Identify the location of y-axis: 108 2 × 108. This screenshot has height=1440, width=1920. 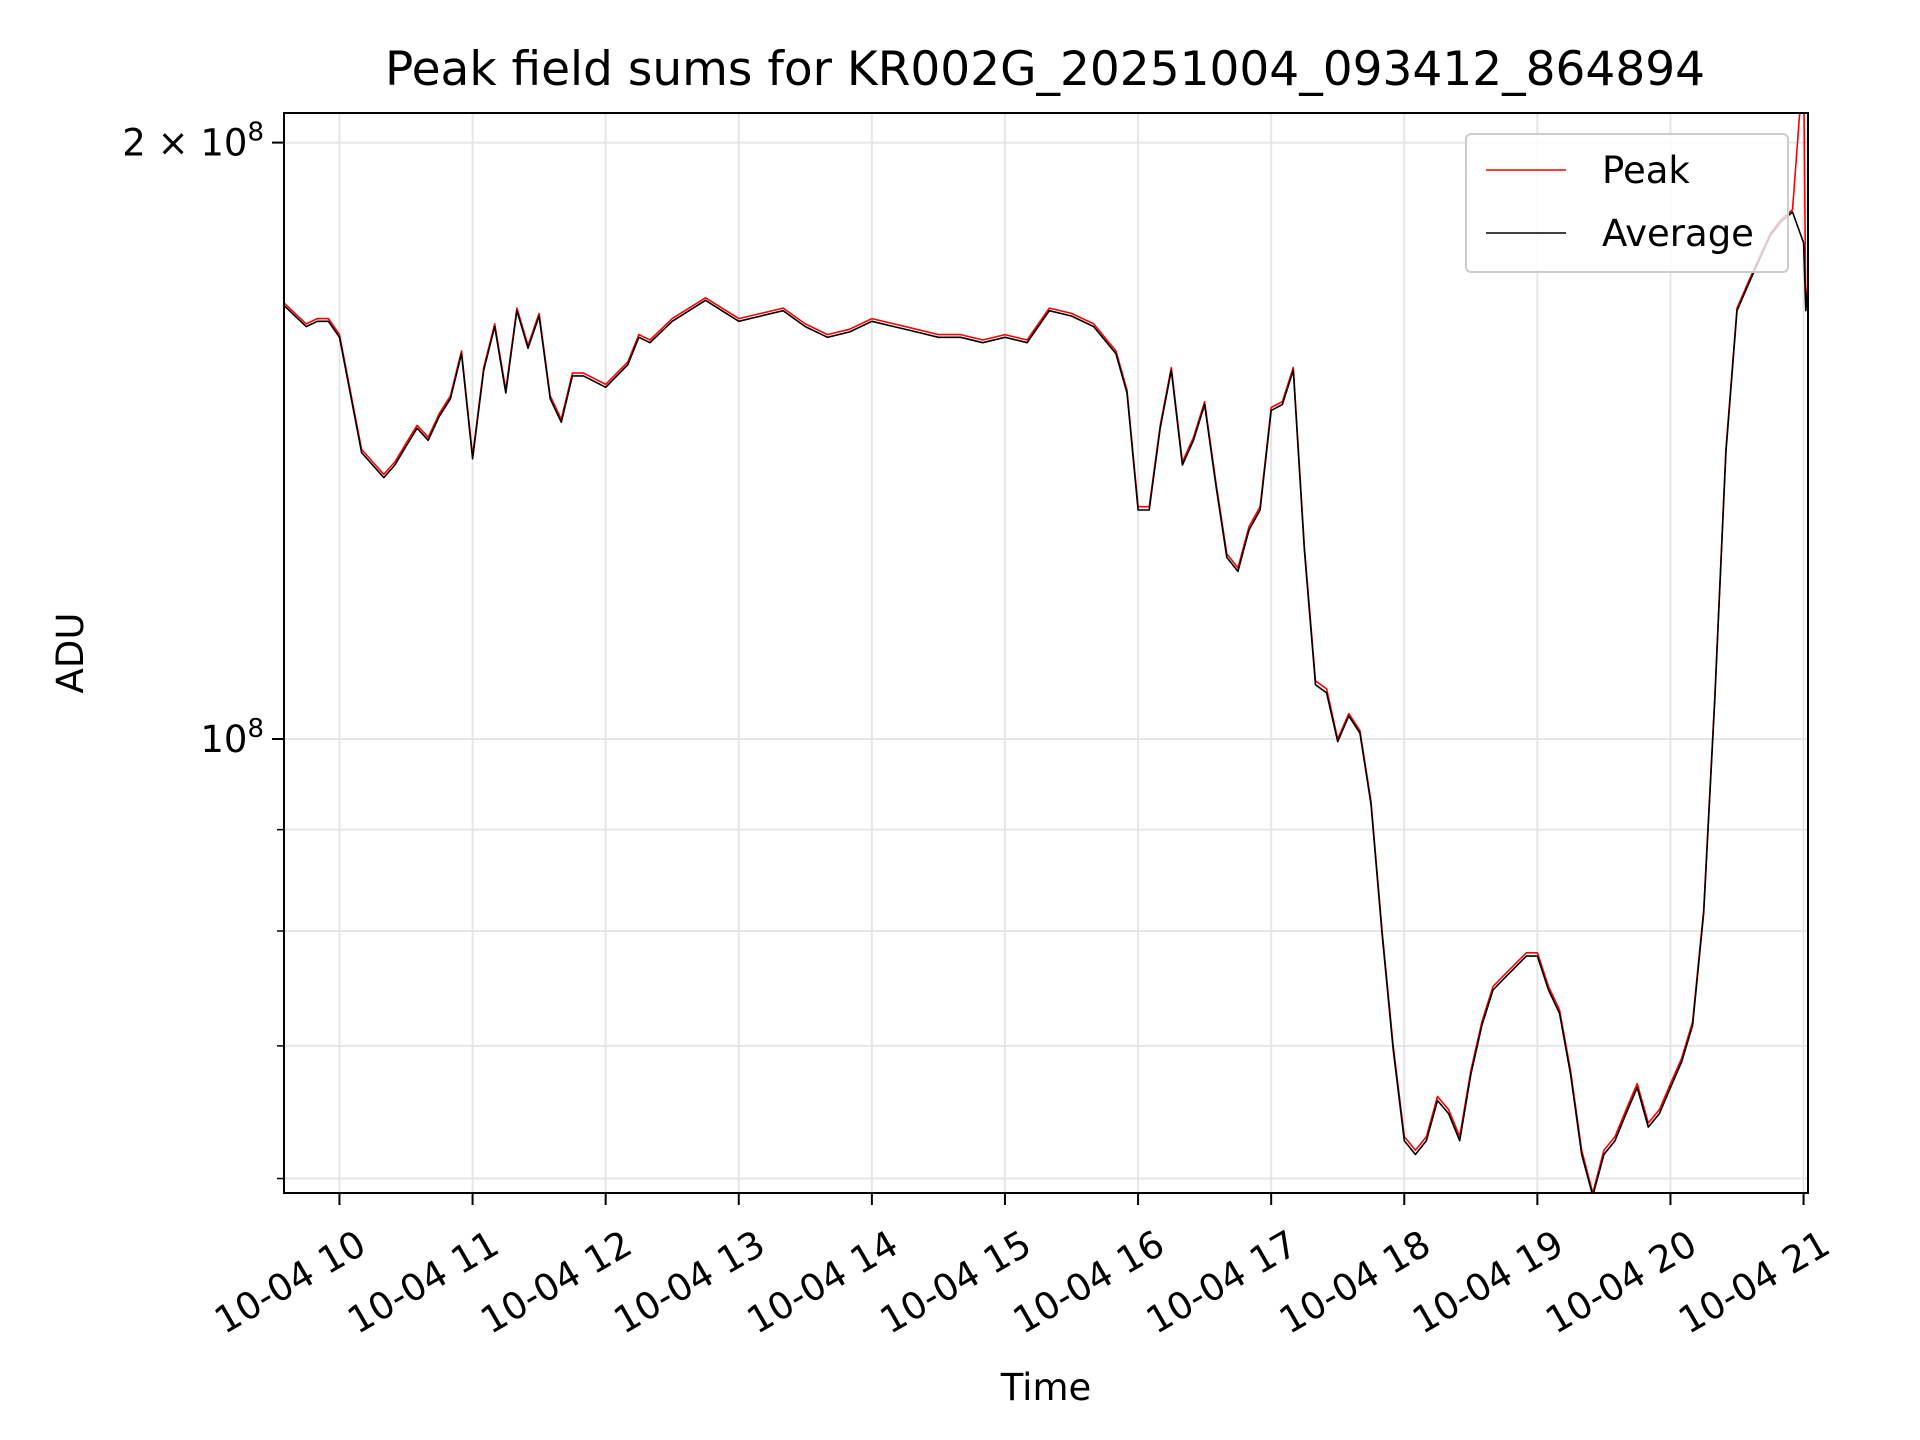
(203, 649).